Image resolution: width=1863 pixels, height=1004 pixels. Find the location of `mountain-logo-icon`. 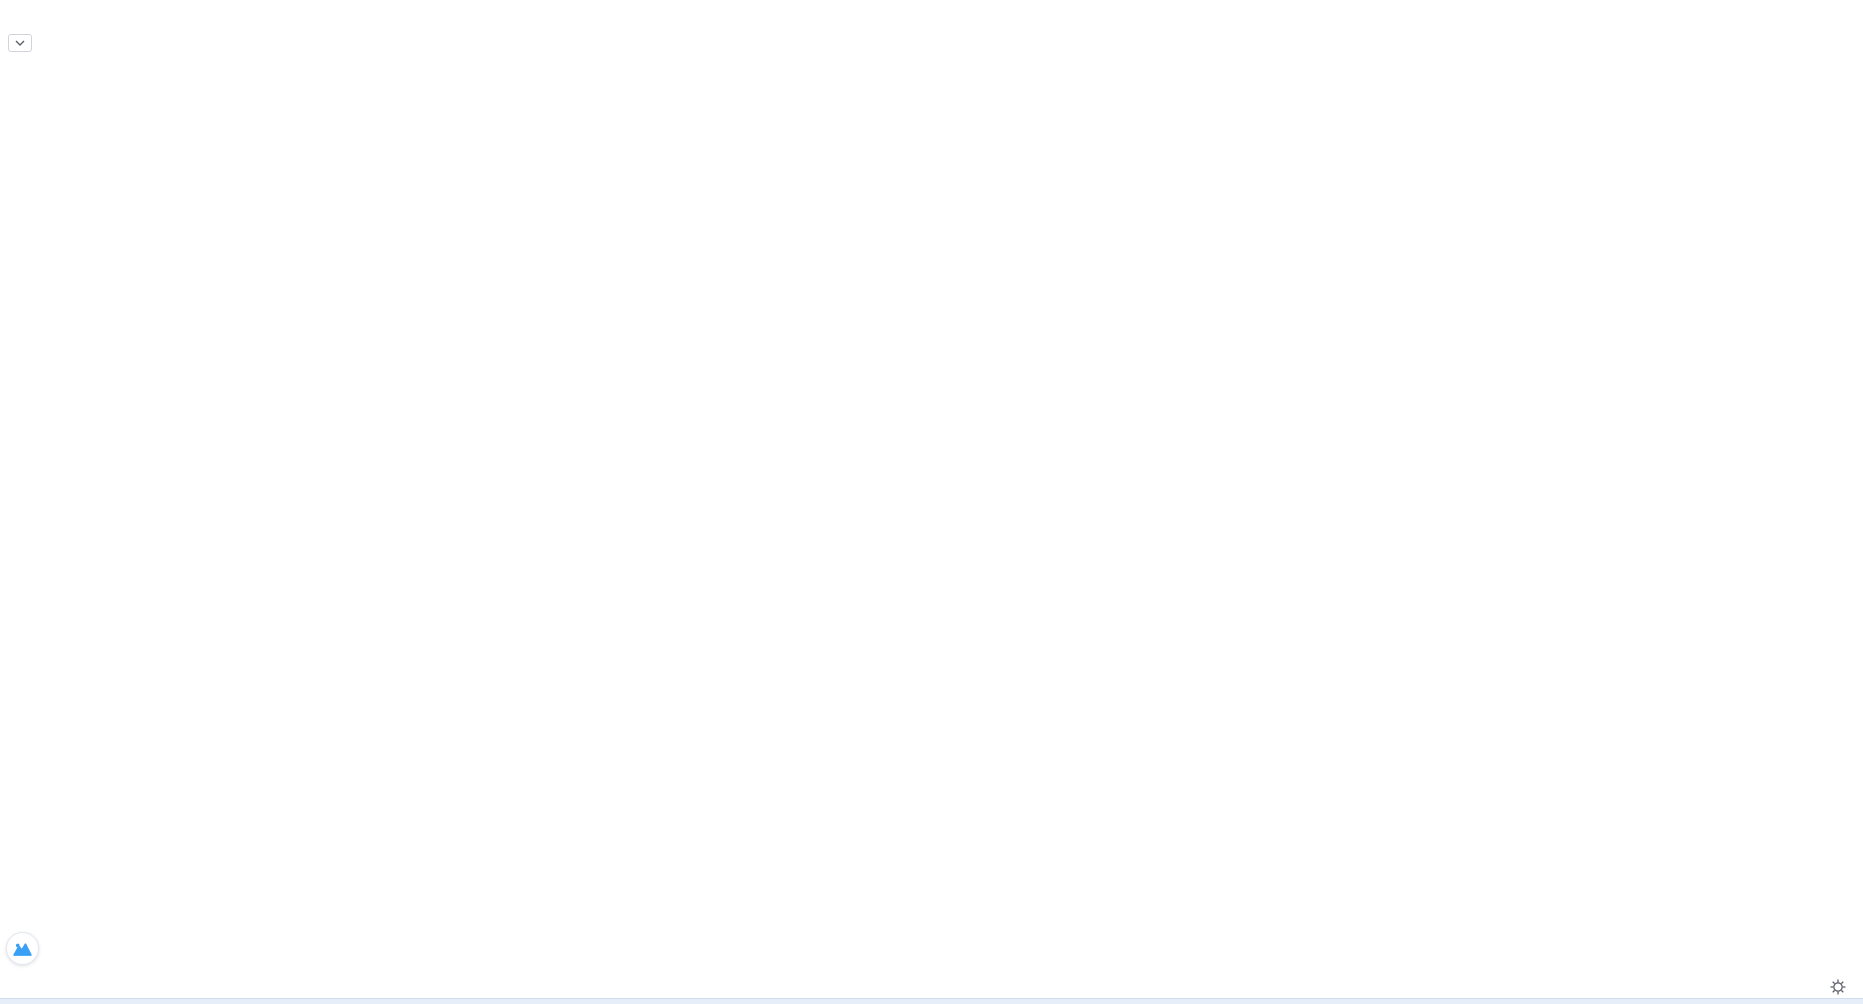

mountain-logo-icon is located at coordinates (22, 949).